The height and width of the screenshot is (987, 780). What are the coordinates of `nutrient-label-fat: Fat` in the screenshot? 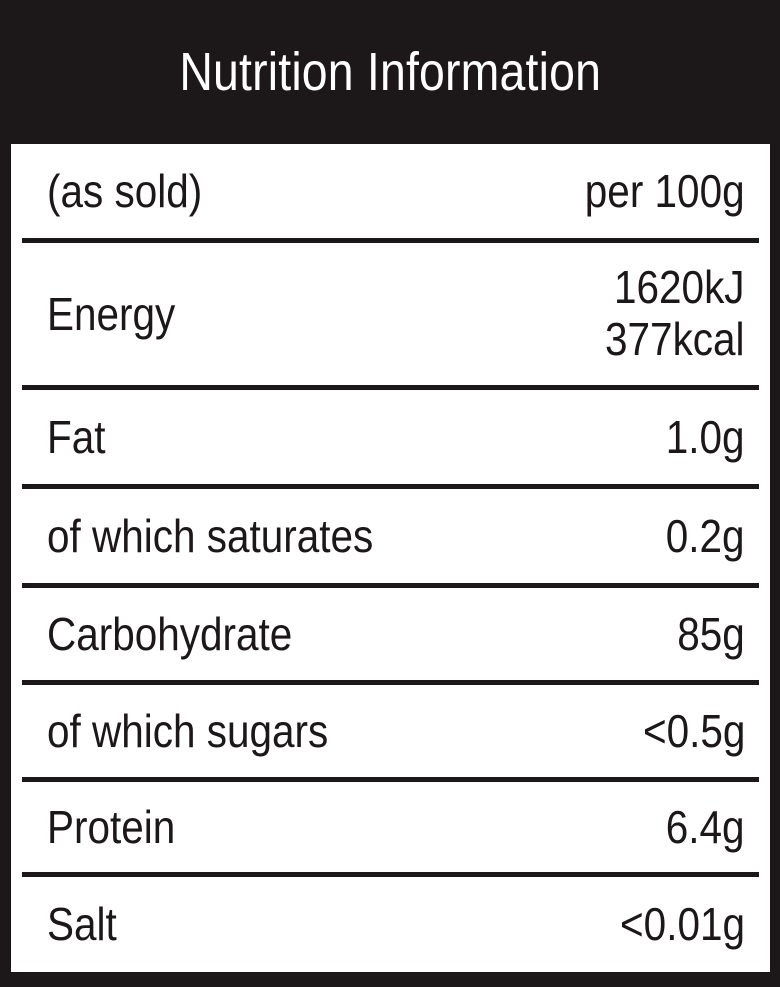 It's located at (76, 436).